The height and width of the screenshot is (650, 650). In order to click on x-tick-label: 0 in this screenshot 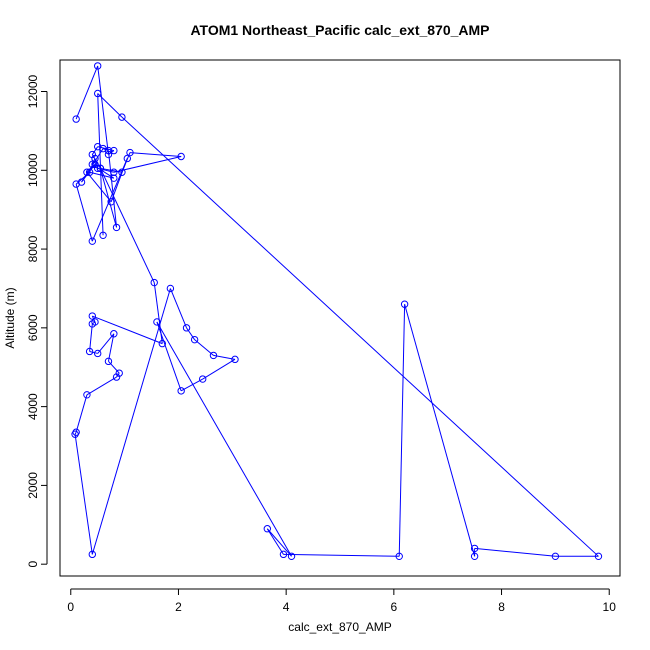, I will do `click(70, 607)`.